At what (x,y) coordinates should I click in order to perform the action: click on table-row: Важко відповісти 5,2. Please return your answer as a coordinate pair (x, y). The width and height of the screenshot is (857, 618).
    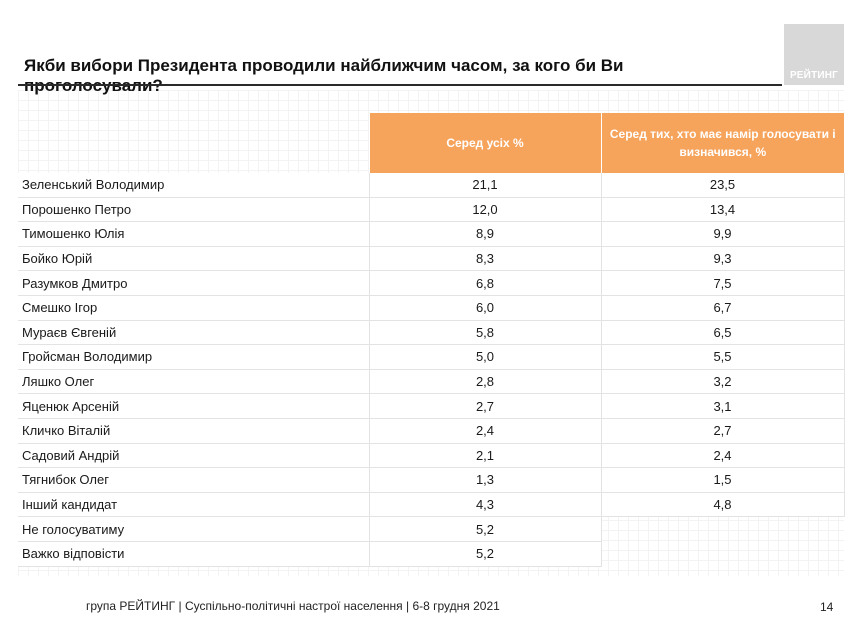
    Looking at the image, I should click on (431, 554).